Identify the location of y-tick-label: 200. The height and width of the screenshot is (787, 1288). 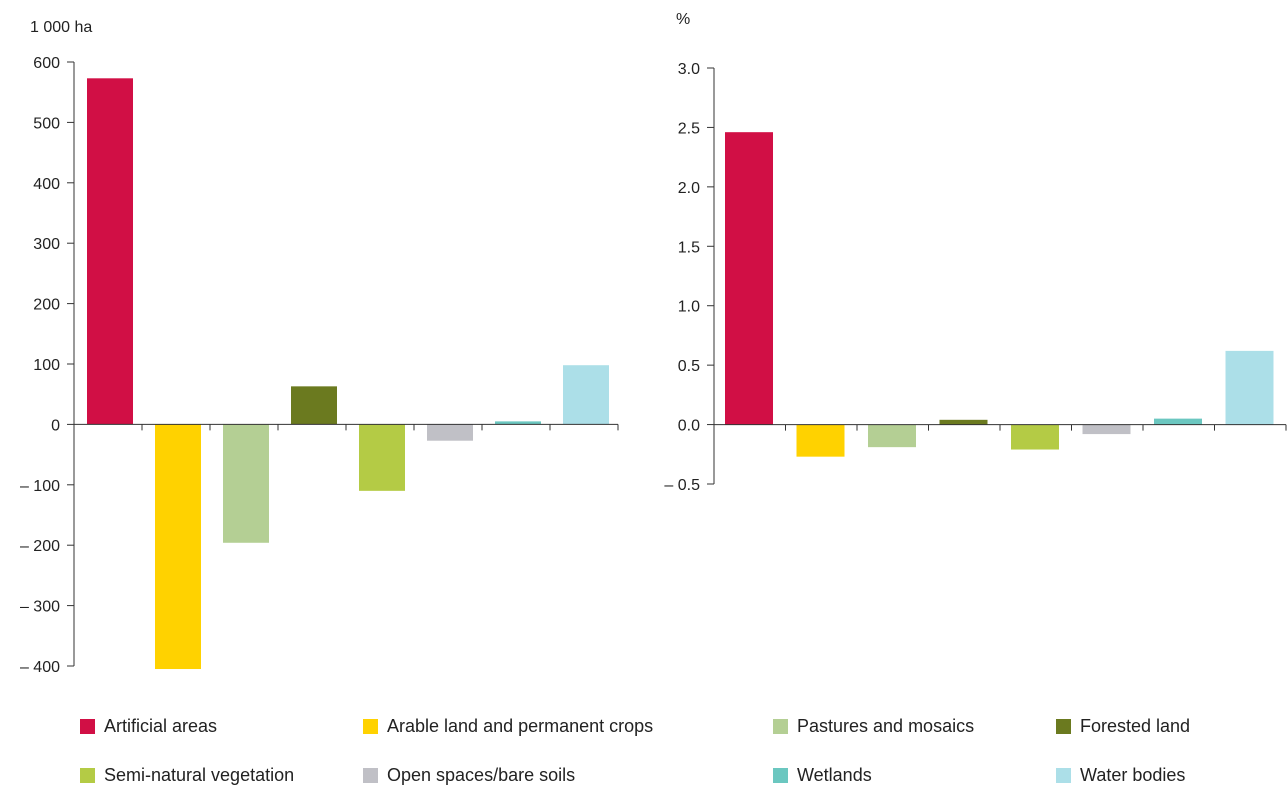
(46, 305).